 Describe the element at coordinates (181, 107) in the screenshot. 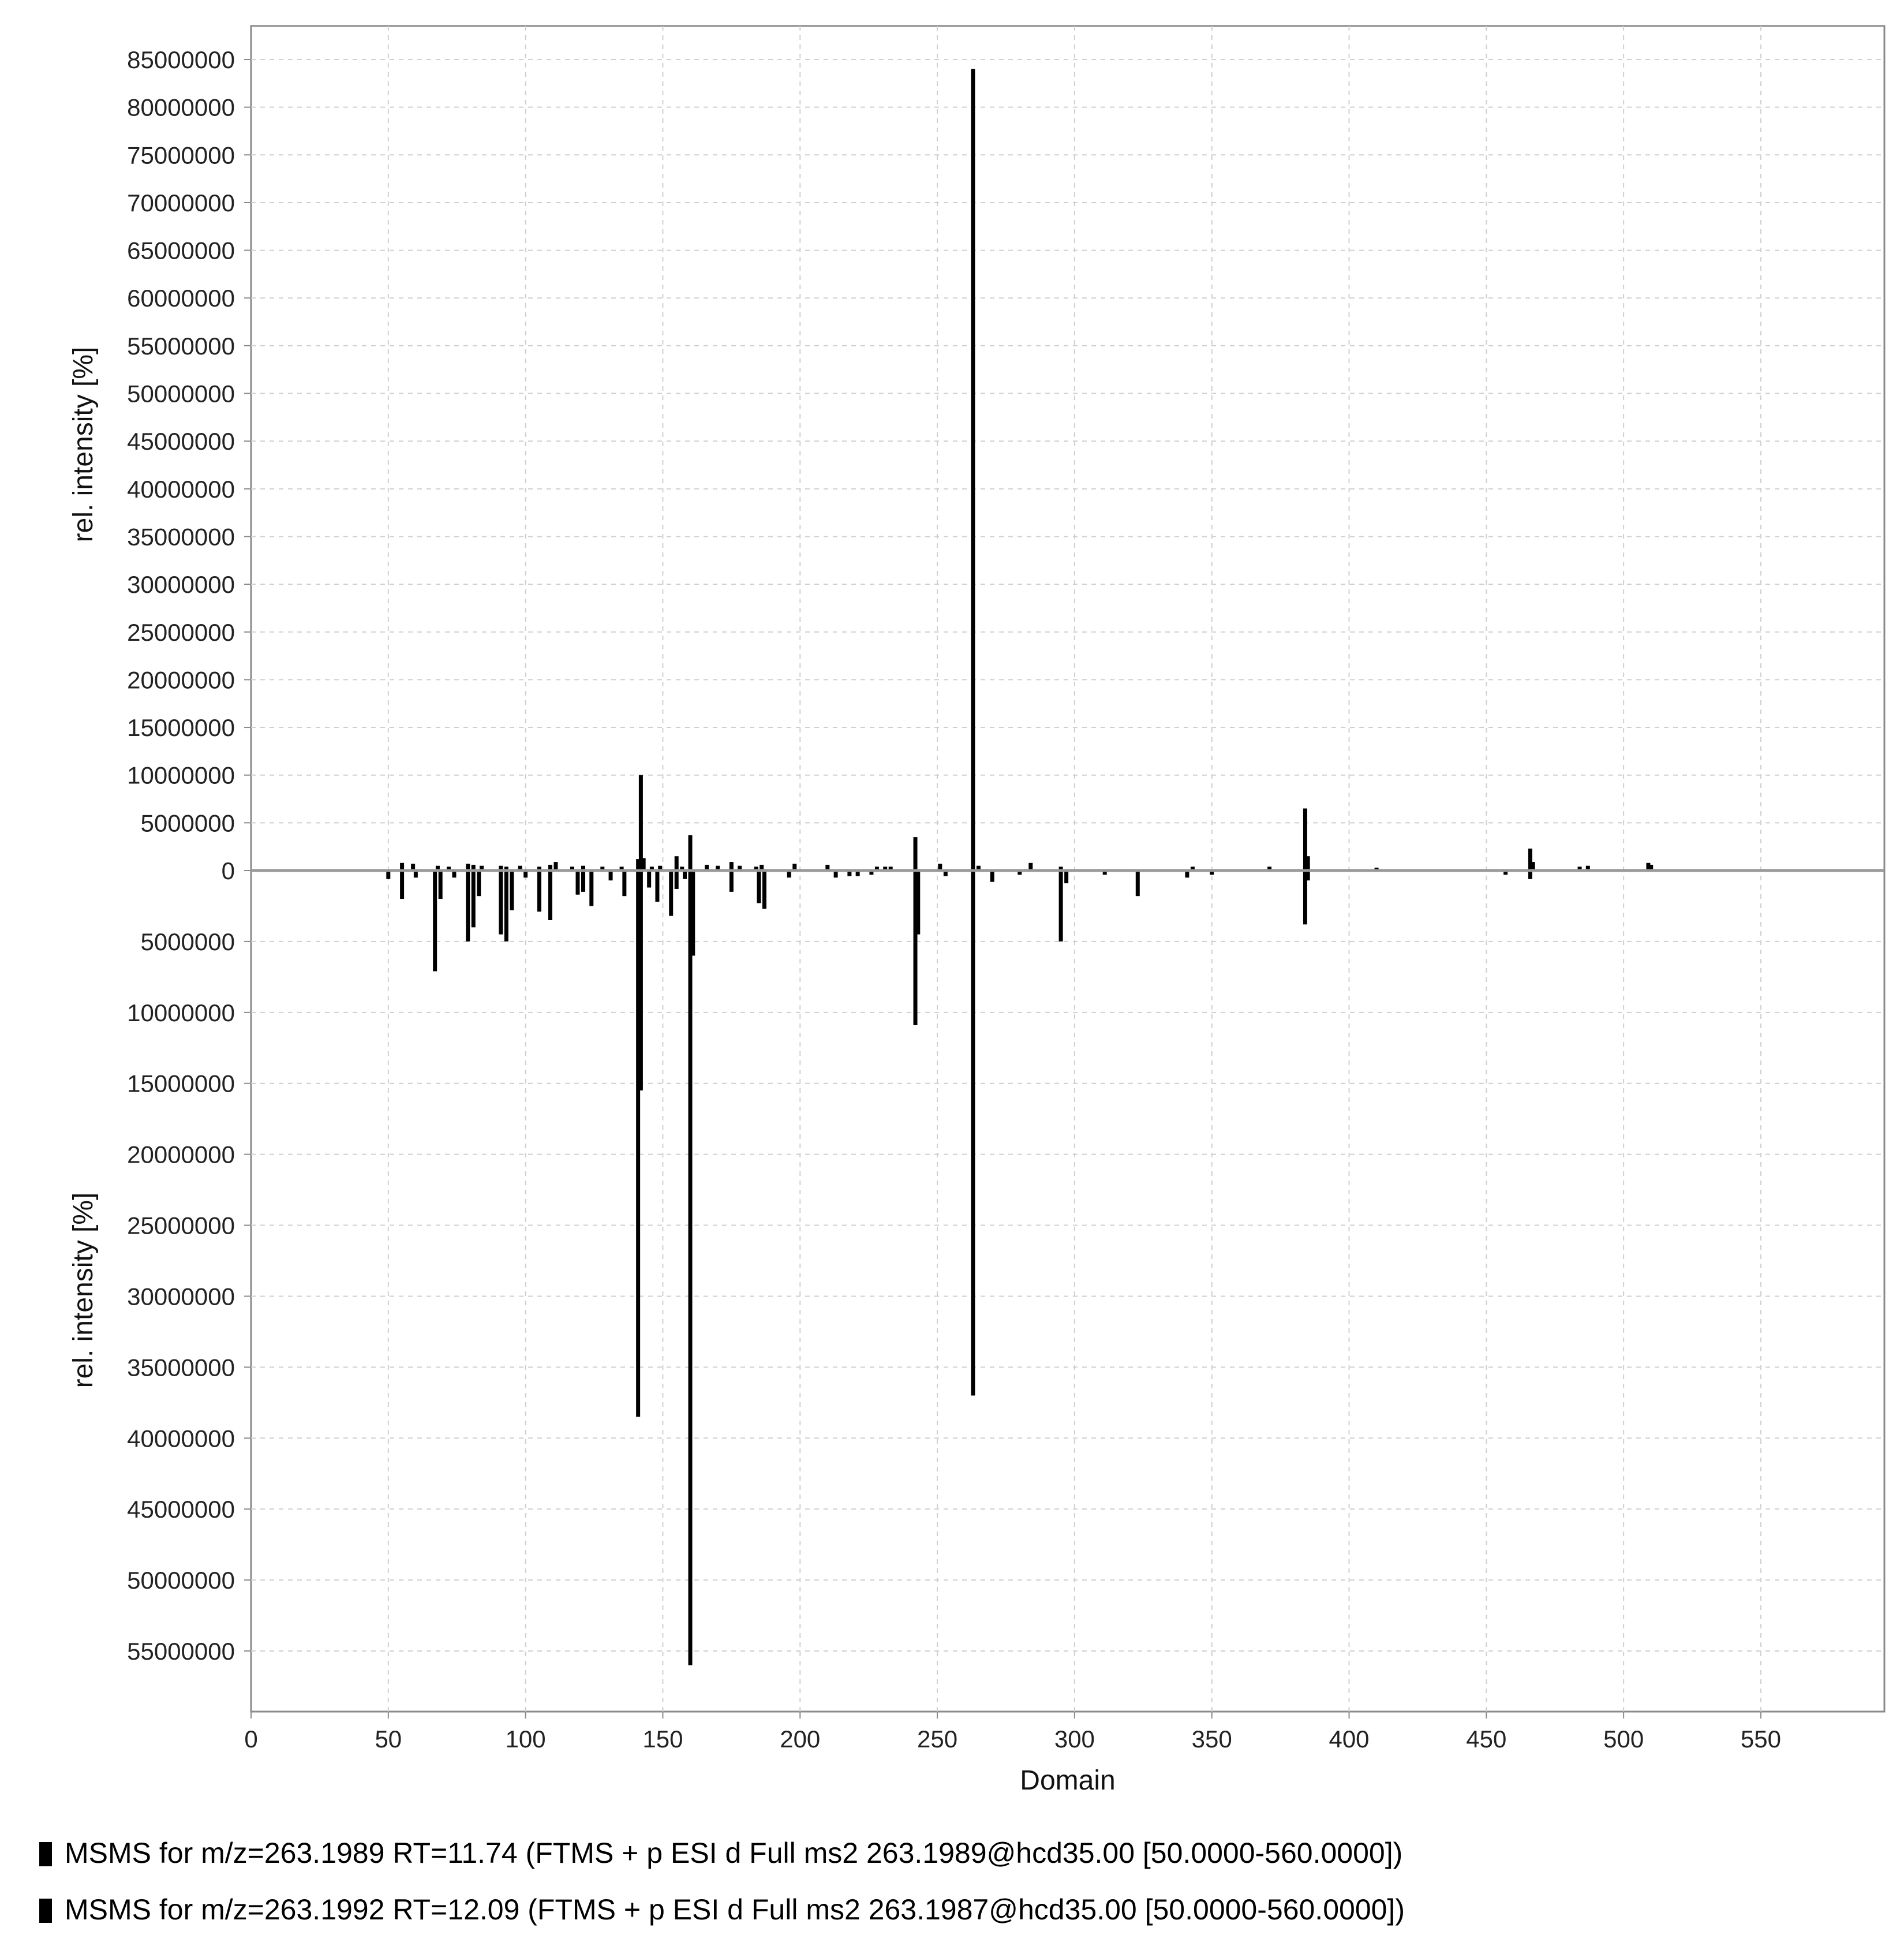

I see `y-tick-label: 80000000` at that location.